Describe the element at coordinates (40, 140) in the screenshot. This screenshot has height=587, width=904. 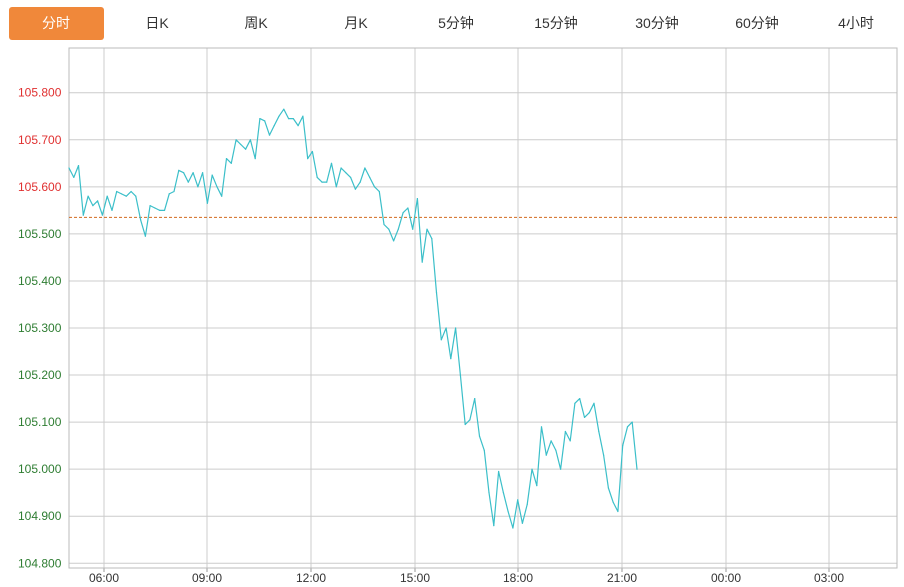
I see `y-tick-label: 105.700` at that location.